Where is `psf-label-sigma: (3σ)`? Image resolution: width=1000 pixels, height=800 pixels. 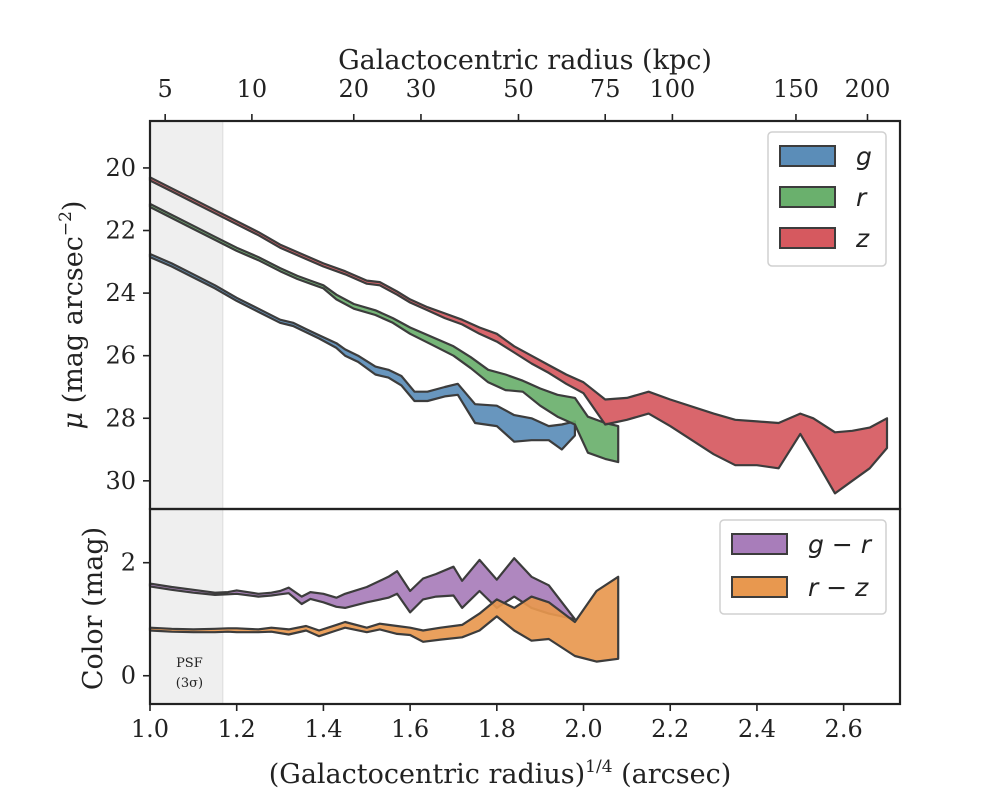 psf-label-sigma: (3σ) is located at coordinates (189, 683).